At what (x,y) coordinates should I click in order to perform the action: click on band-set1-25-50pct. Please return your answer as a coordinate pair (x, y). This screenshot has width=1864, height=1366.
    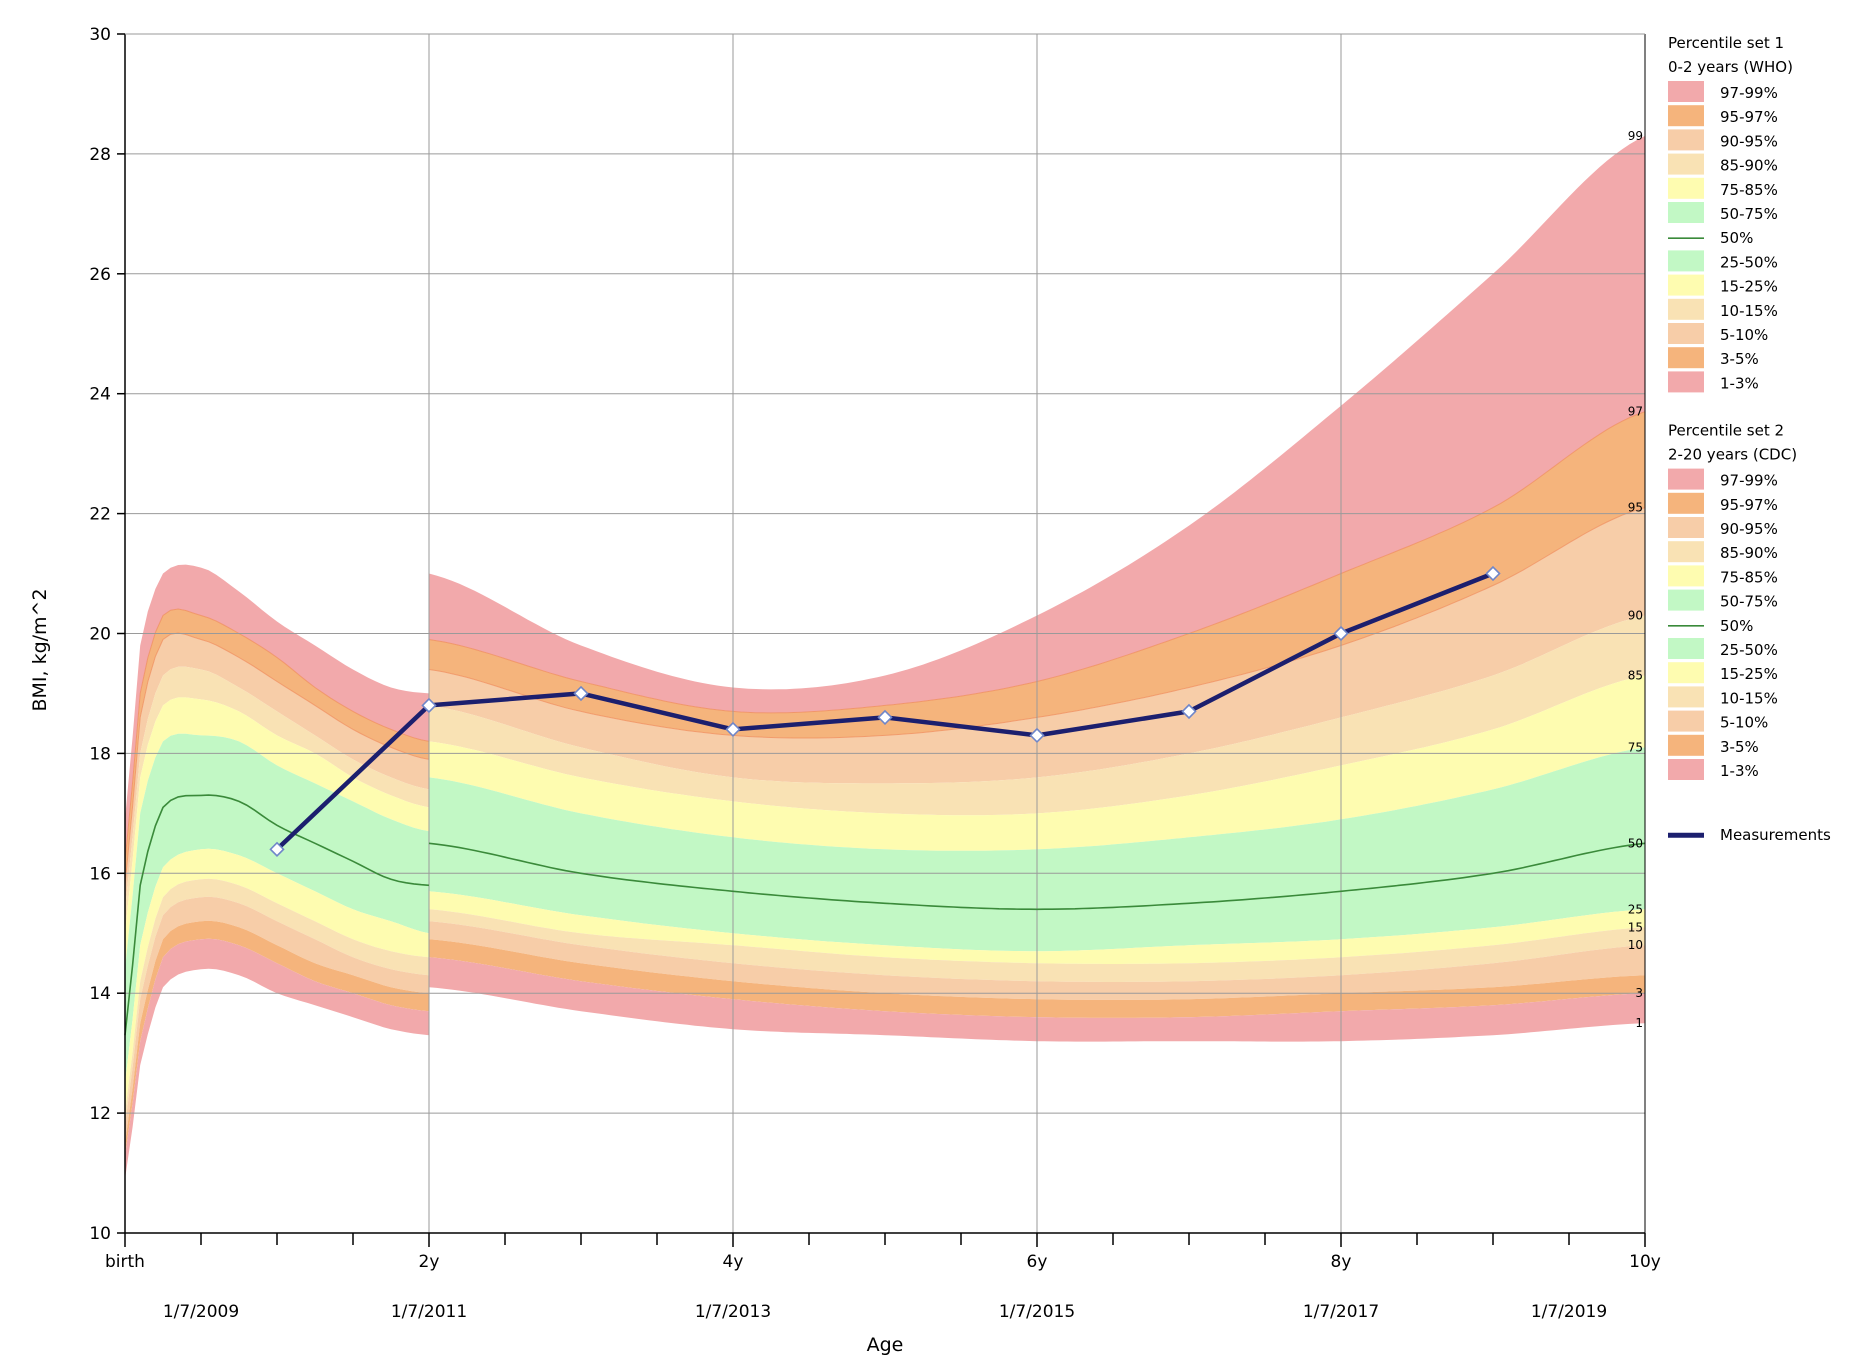
    Looking at the image, I should click on (277, 939).